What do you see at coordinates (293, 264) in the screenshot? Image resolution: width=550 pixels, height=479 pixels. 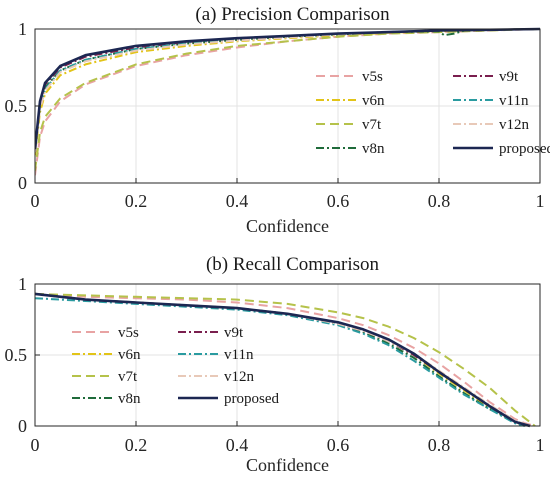 I see `chart-title: (b) Recall Comparison` at bounding box center [293, 264].